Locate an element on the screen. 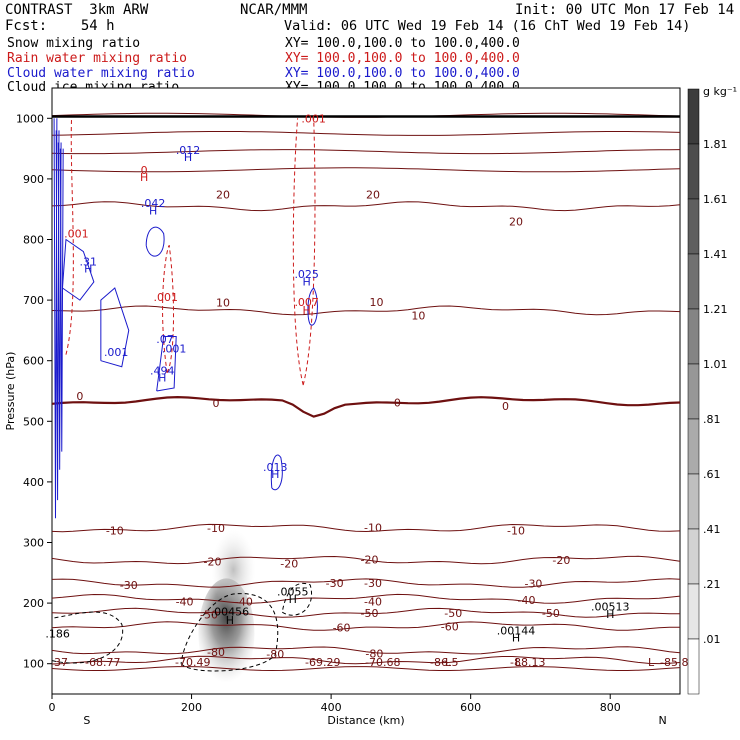 Image resolution: width=740 pixels, height=740 pixels. extremum-label-25: .007 is located at coordinates (306, 302).